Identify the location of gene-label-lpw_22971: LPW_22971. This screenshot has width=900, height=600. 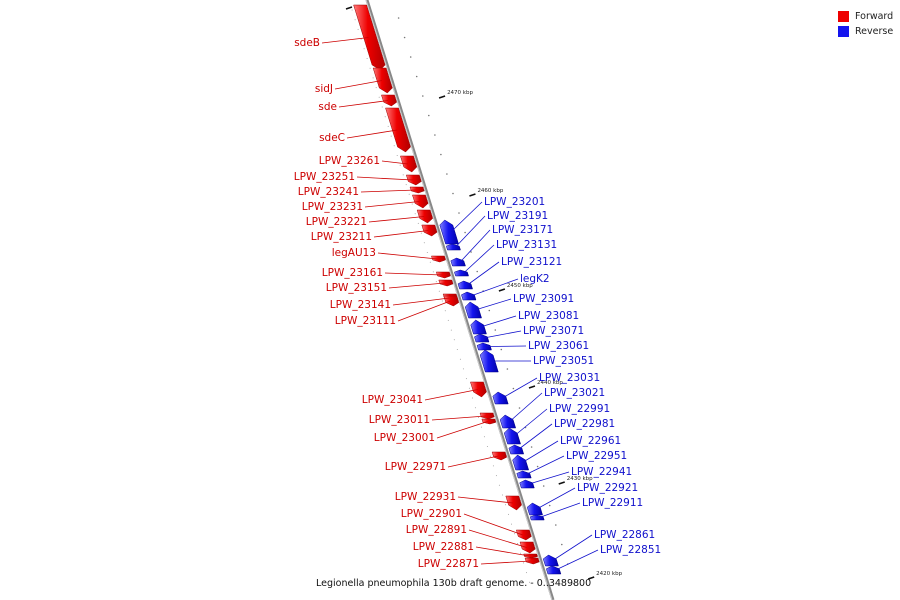
(415, 467).